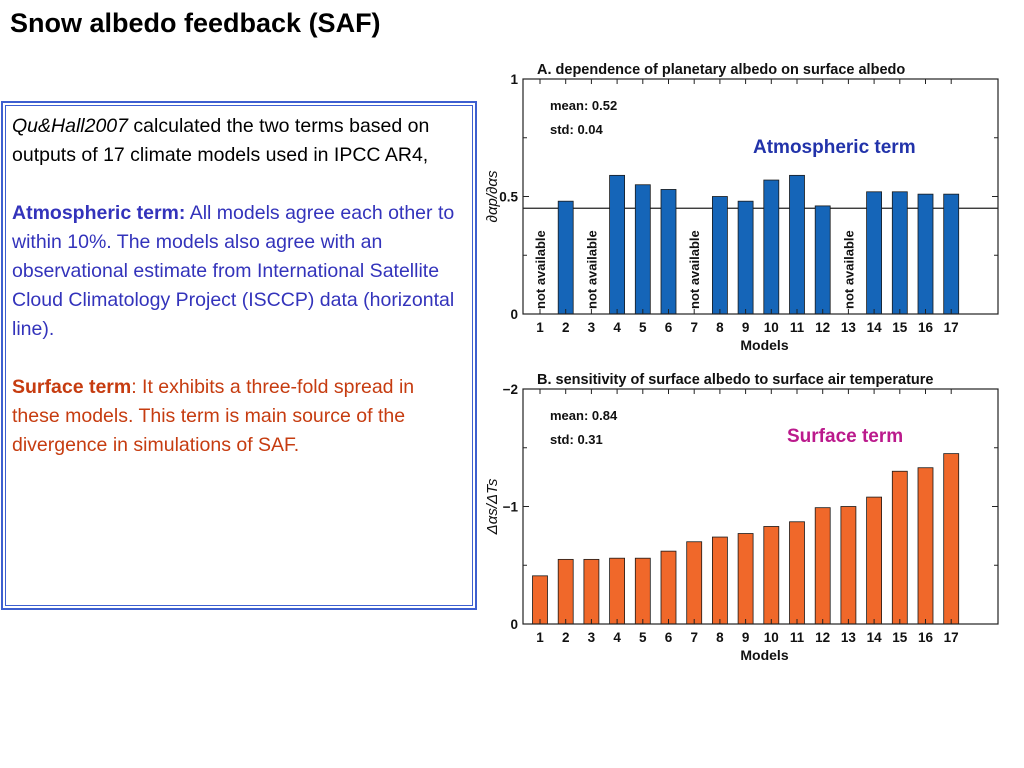  Describe the element at coordinates (576, 439) in the screenshot. I see `chart-b-stat-label: std: 0.31` at that location.